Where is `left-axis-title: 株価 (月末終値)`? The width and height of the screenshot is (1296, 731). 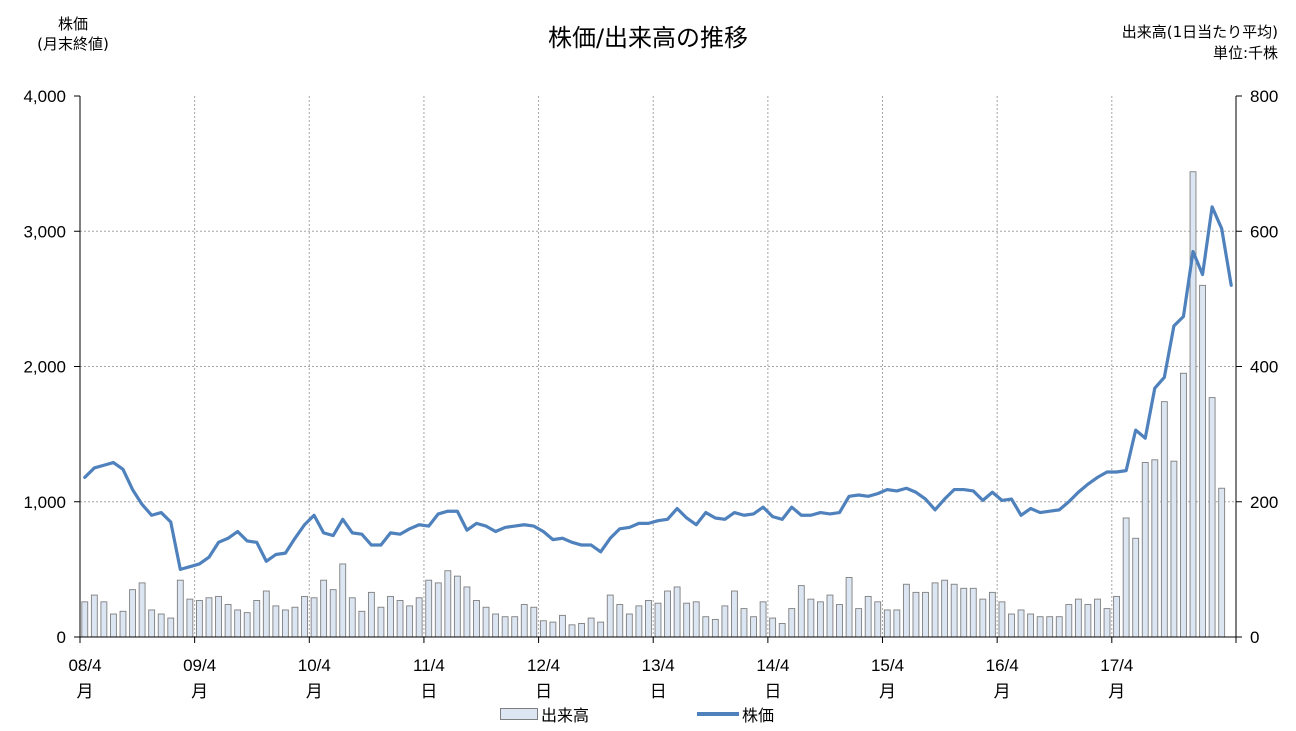 left-axis-title: 株価 (月末終値) is located at coordinates (73, 34).